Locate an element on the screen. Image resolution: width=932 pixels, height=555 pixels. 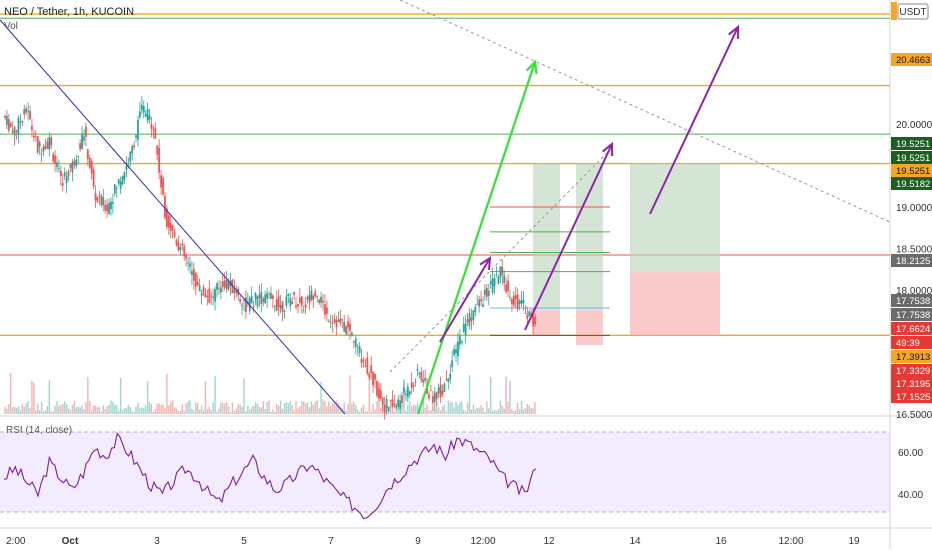
time-tick-label: 5 is located at coordinates (244, 541).